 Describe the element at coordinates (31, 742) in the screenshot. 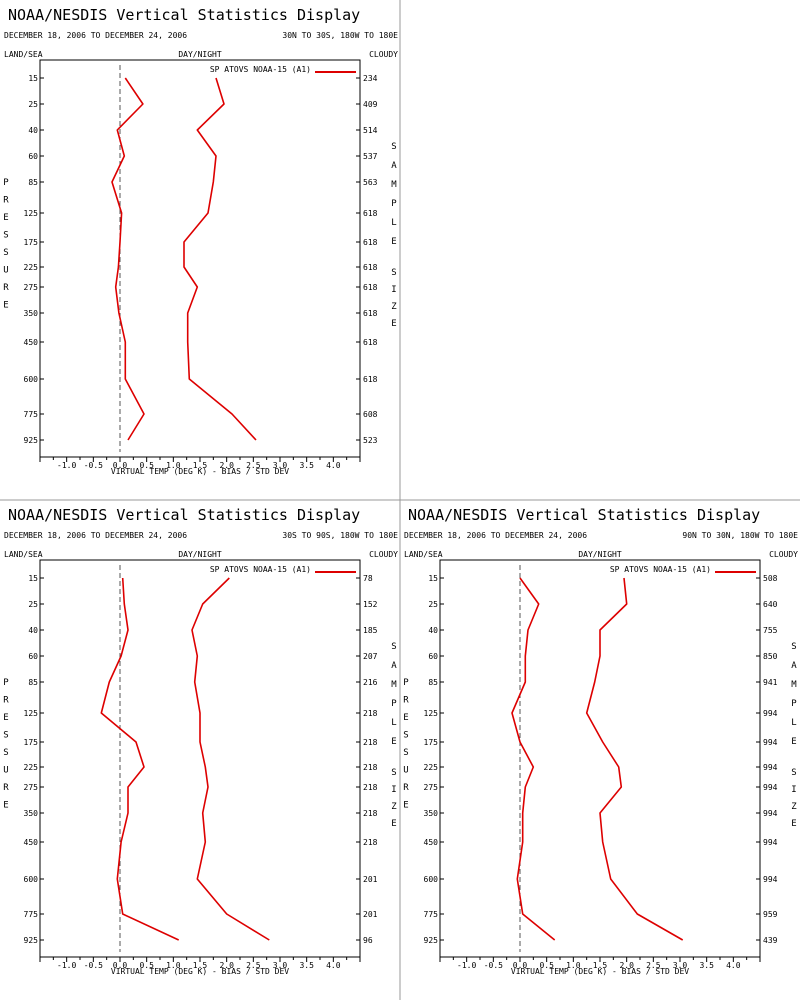

I see `pressure-level-label: 175` at that location.